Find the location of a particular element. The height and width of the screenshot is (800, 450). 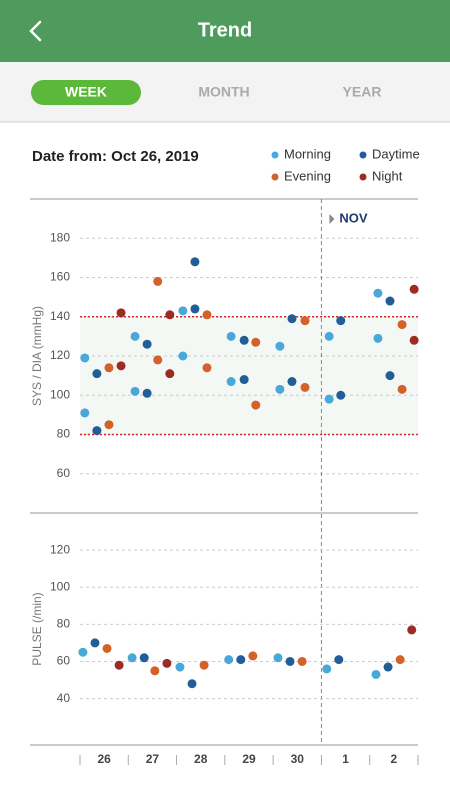

y-tick-label: 140 is located at coordinates (60, 316).